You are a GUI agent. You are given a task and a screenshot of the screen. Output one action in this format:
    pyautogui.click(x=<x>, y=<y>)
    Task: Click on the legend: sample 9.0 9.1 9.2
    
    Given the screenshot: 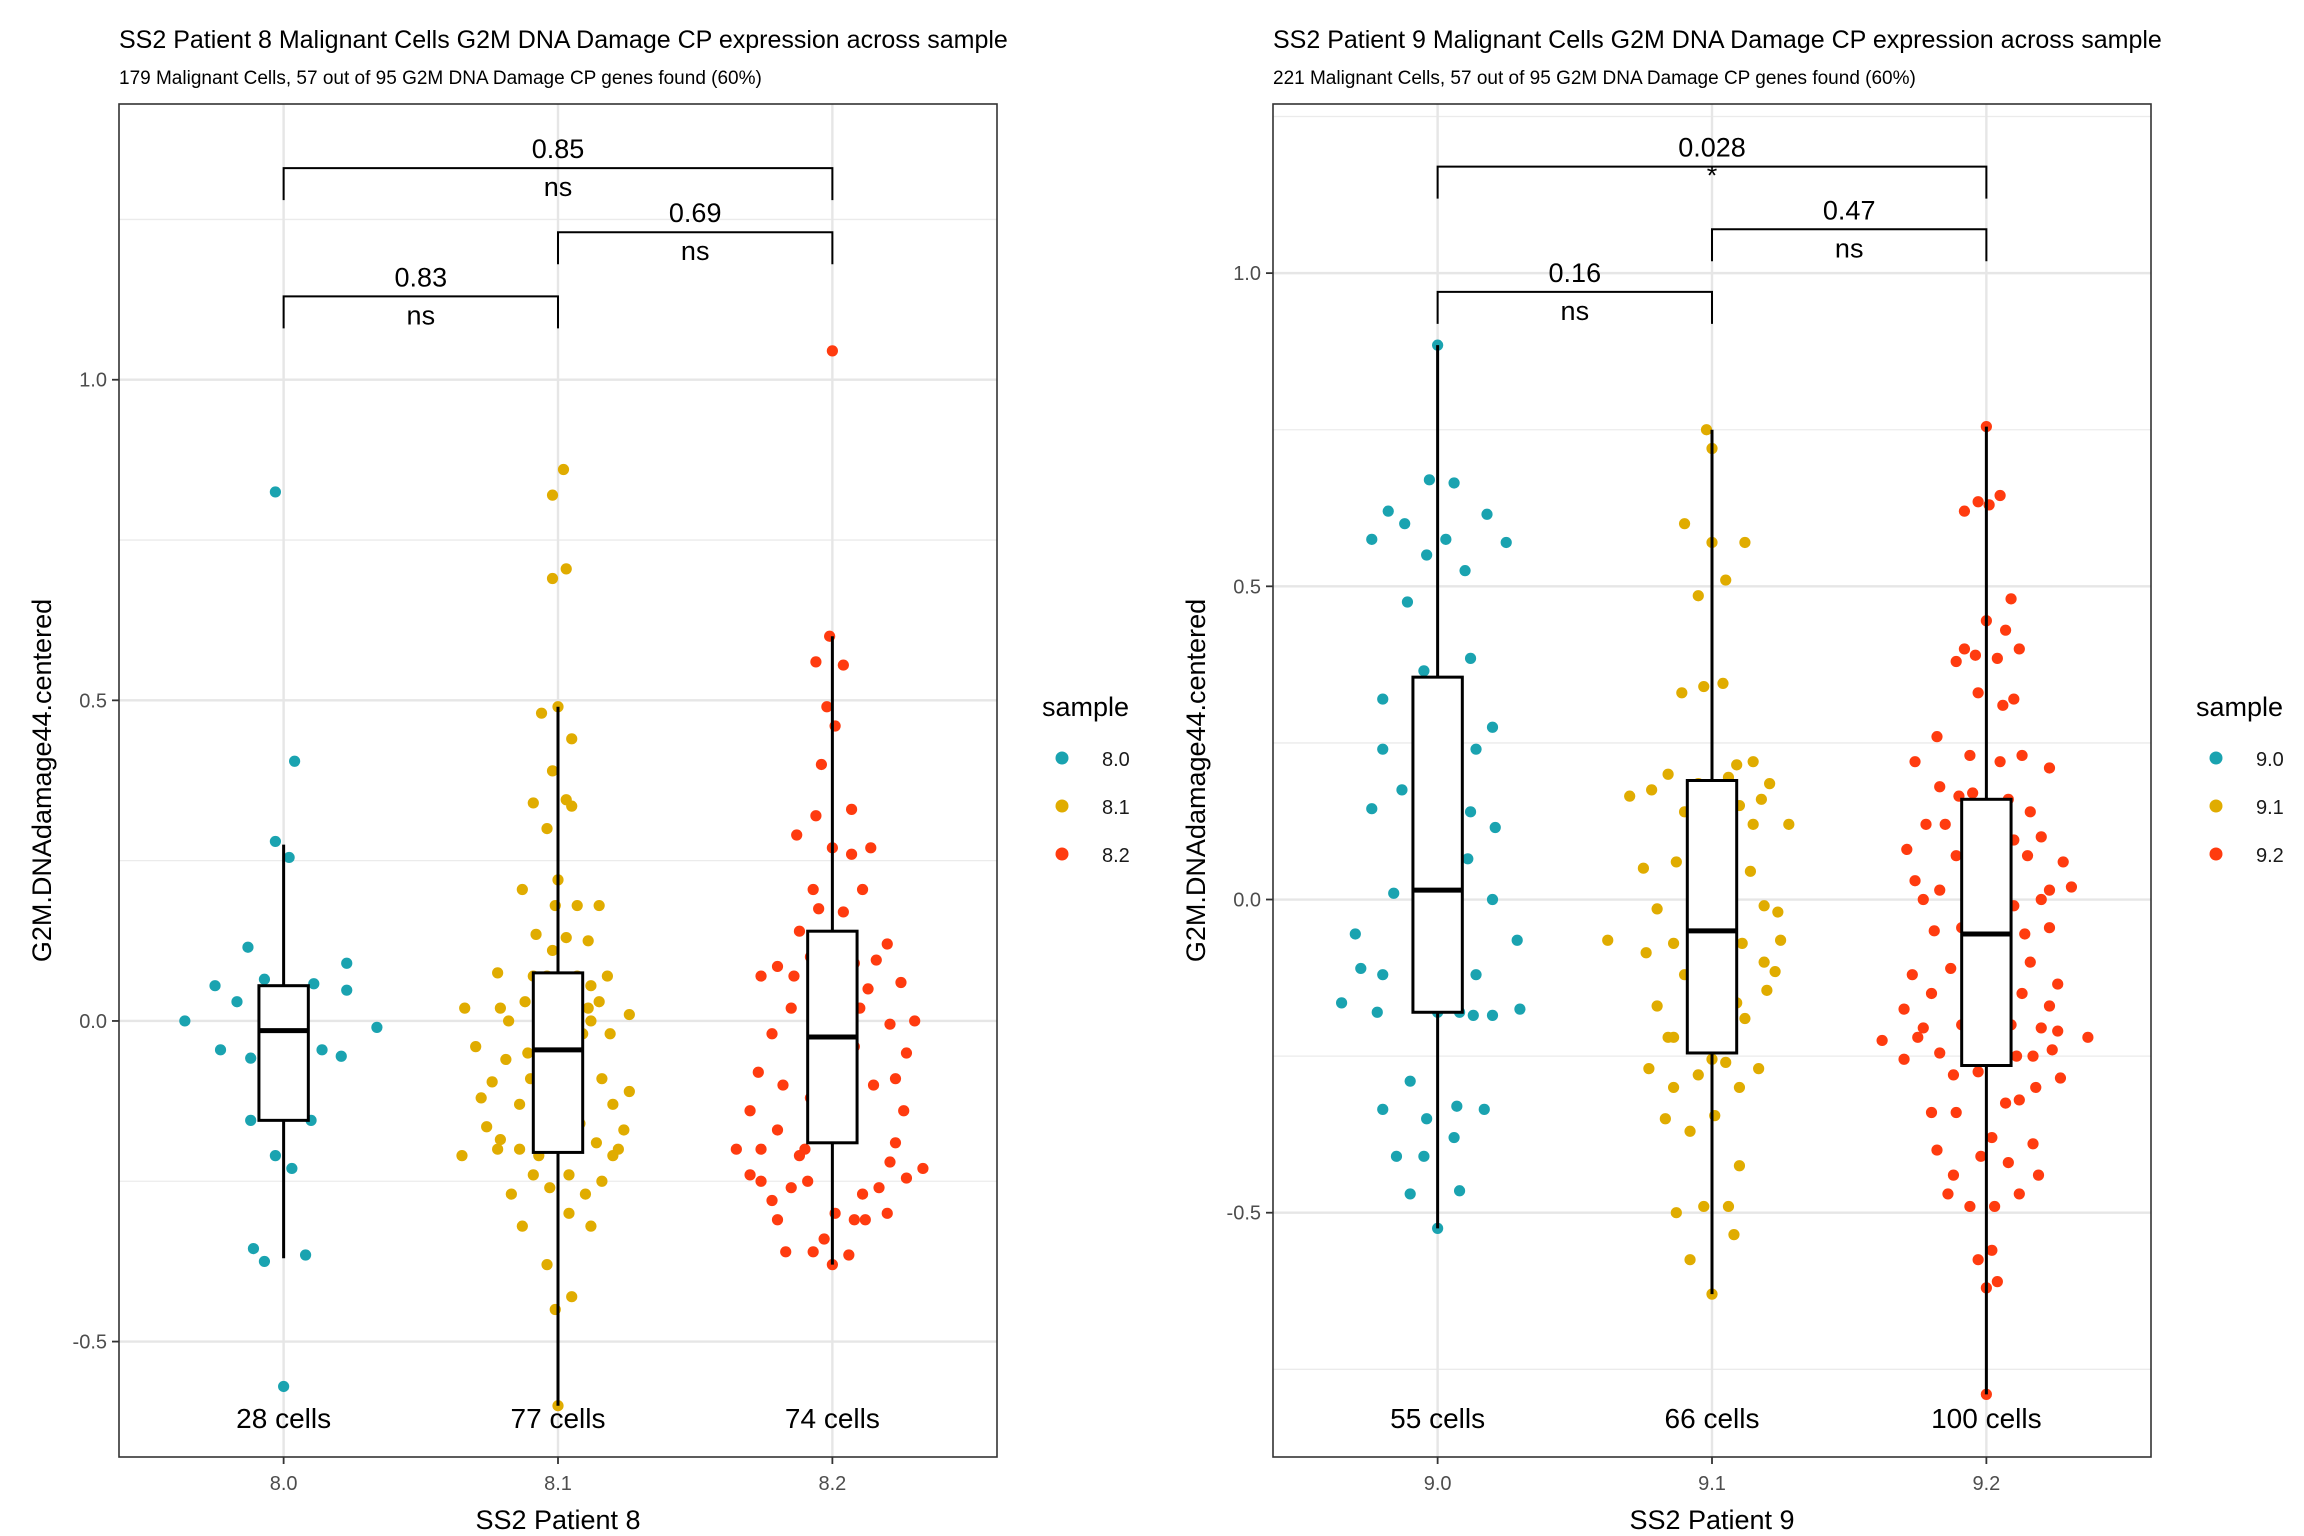 What is the action you would take?
    pyautogui.click(x=2240, y=779)
    